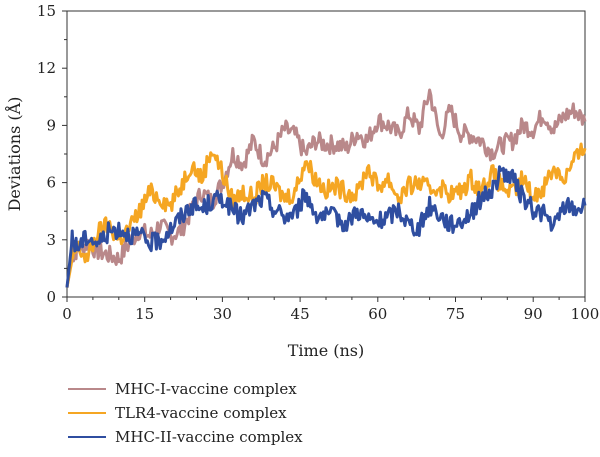 The width and height of the screenshot is (600, 457). Describe the element at coordinates (14, 154) in the screenshot. I see `y-axis-title: Deviations (Å)` at that location.